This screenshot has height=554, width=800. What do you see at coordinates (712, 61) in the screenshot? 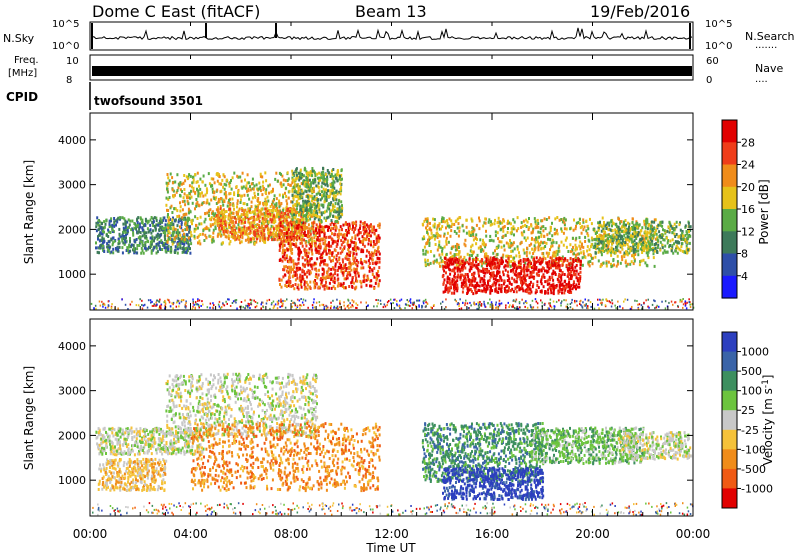
I see `nave-tick-high: 60` at bounding box center [712, 61].